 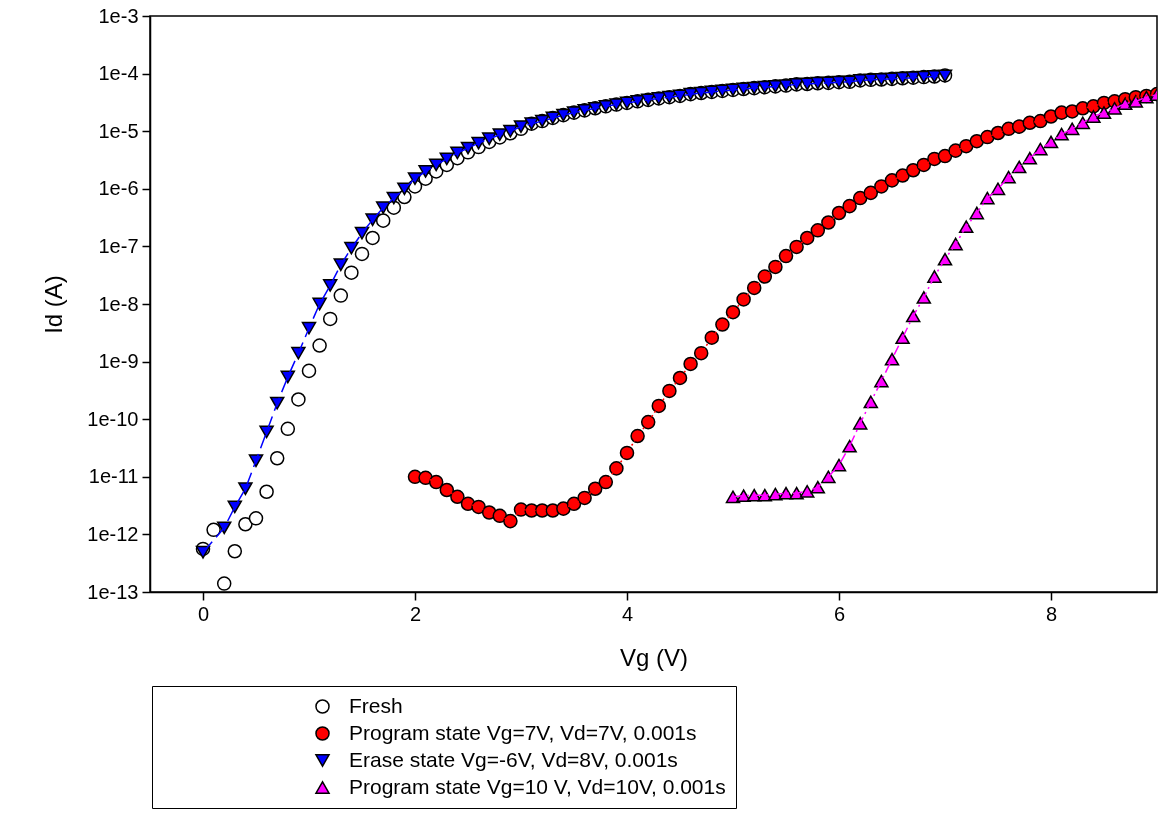 What do you see at coordinates (113, 476) in the screenshot?
I see `y-tick-label: 1e-11` at bounding box center [113, 476].